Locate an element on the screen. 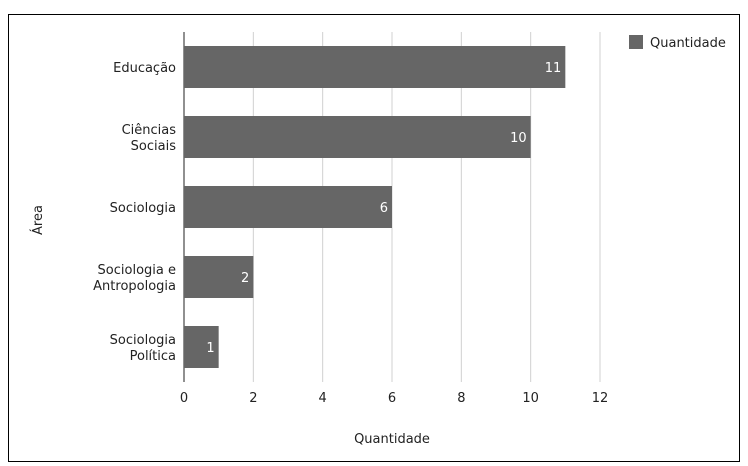  x-tick-label: 6 is located at coordinates (392, 398).